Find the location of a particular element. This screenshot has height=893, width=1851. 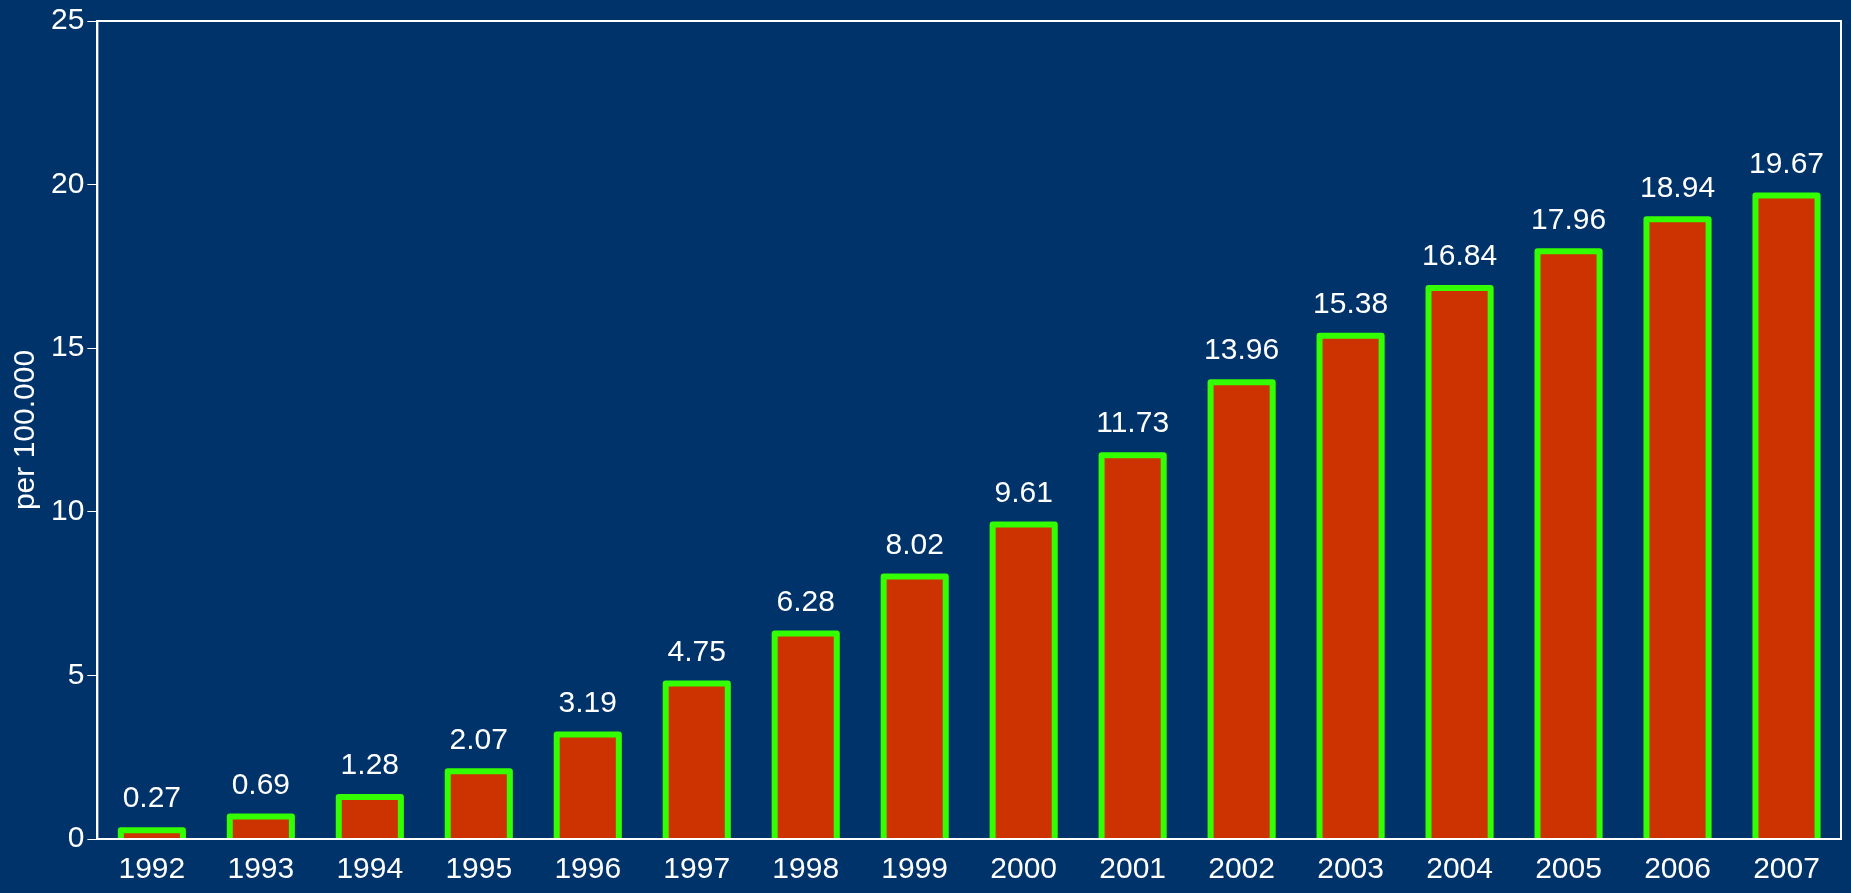

x-tick-label: 1998 is located at coordinates (806, 868).